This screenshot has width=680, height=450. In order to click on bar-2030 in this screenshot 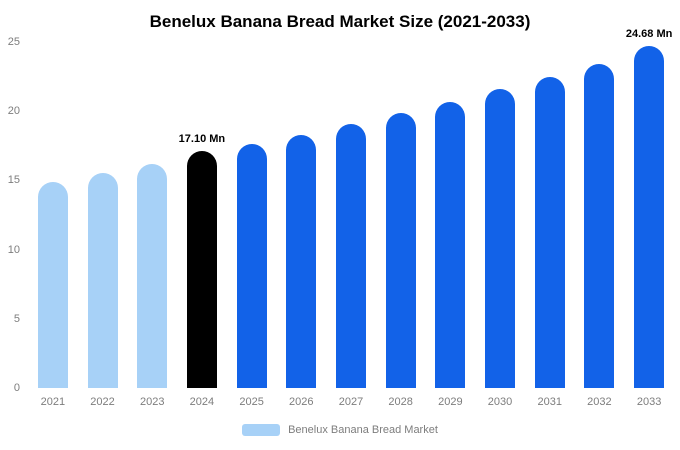, I will do `click(500, 238)`.